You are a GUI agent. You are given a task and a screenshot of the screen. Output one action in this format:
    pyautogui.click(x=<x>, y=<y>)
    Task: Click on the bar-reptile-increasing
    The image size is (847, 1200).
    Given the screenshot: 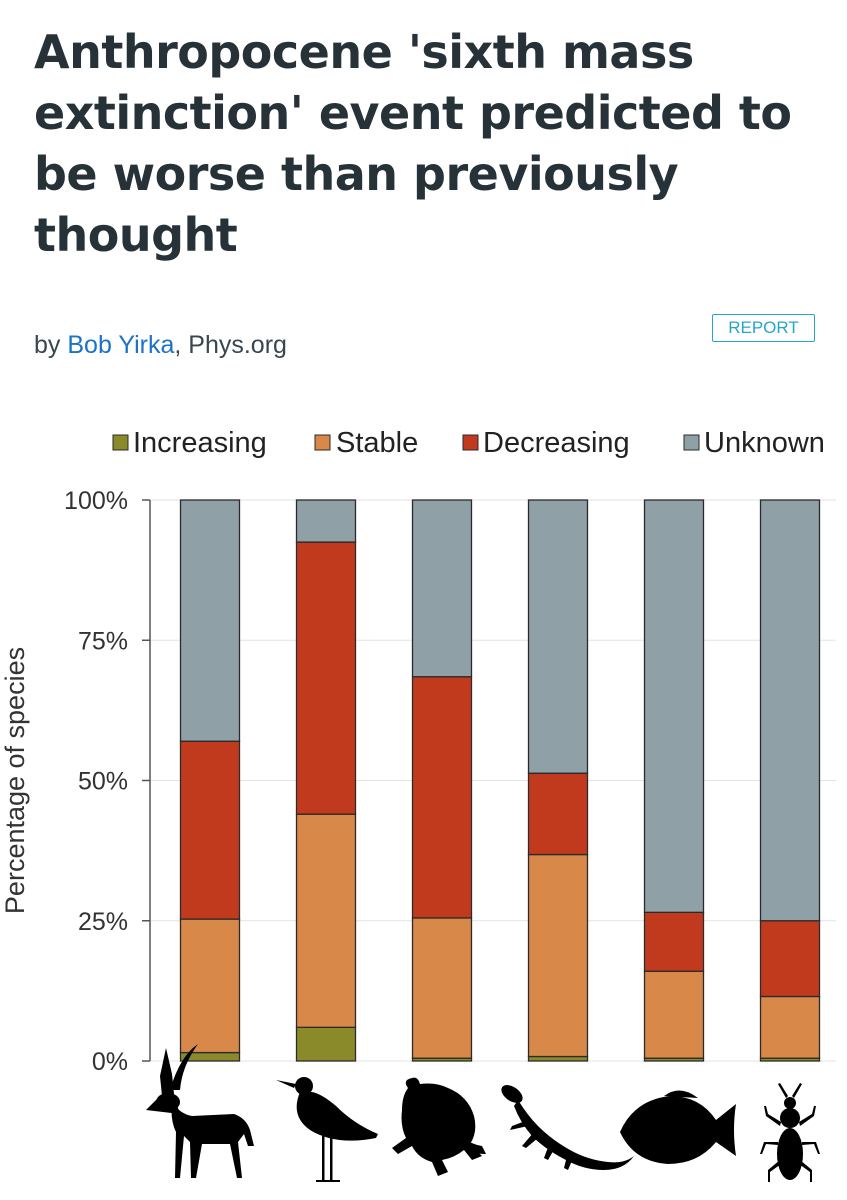 What is the action you would take?
    pyautogui.click(x=558, y=1058)
    